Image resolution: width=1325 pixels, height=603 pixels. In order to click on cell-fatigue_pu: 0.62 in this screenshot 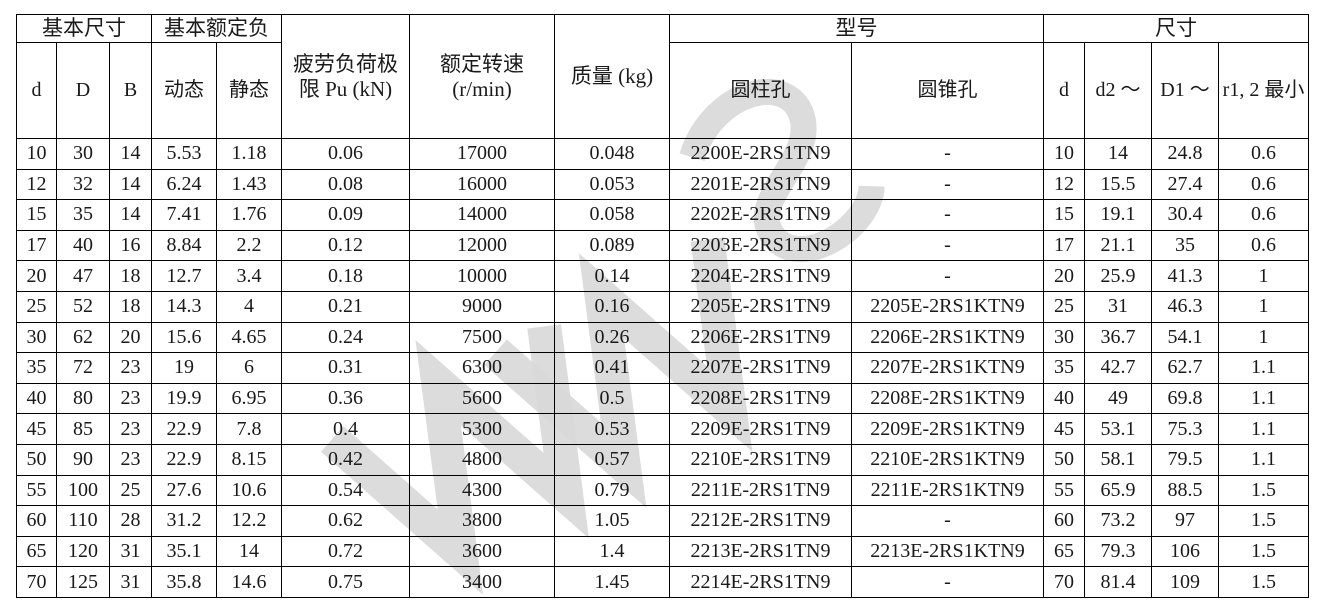, I will do `click(345, 521)`.